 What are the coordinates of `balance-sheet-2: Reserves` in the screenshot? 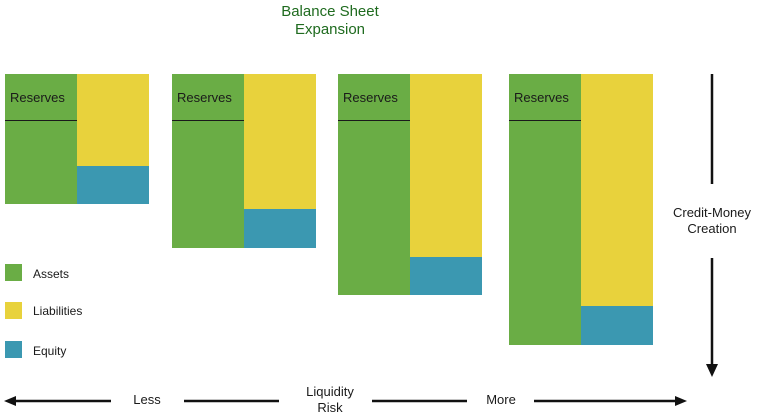 It's located at (244, 161).